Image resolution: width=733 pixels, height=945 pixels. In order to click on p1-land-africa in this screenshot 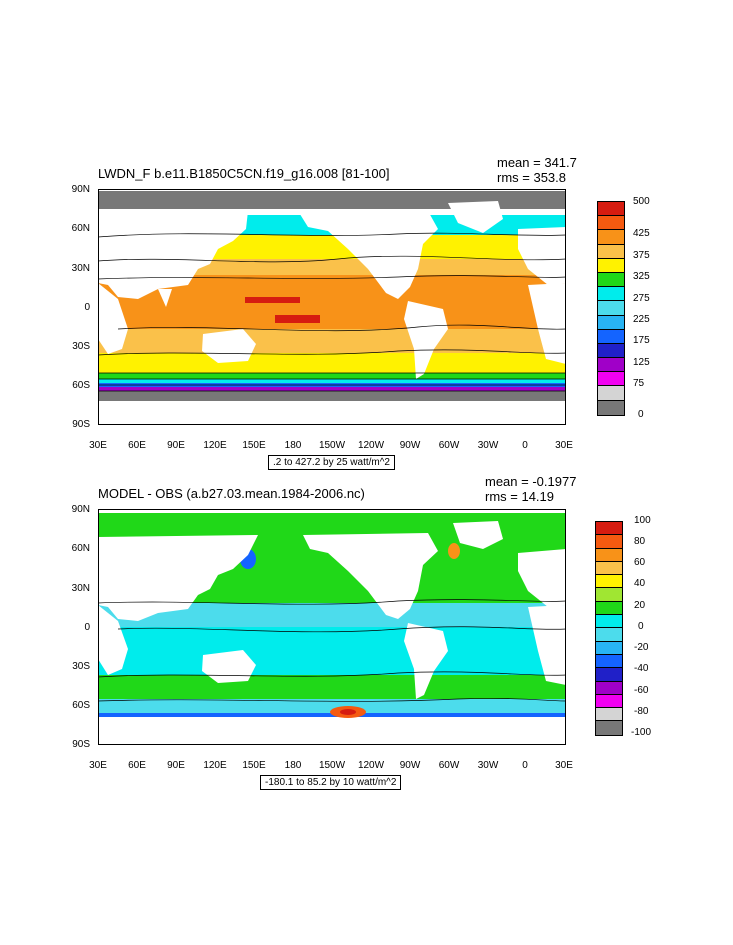, I will do `click(113, 318)`.